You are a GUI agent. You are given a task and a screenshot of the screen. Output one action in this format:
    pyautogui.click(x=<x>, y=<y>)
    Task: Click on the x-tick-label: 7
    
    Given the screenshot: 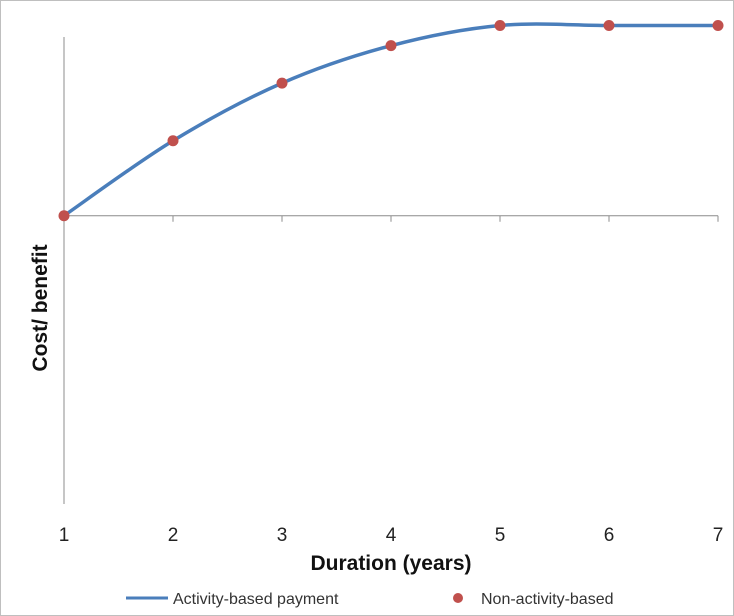 What is the action you would take?
    pyautogui.click(x=718, y=535)
    